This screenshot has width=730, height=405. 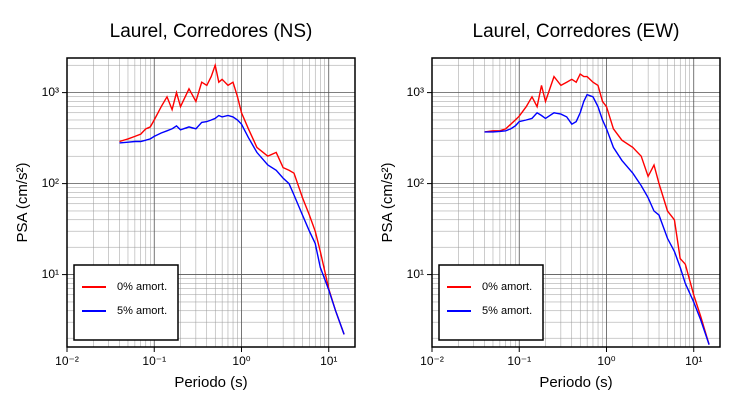 I want to click on chart-title: Laurel, Corredores (EW), so click(x=576, y=31).